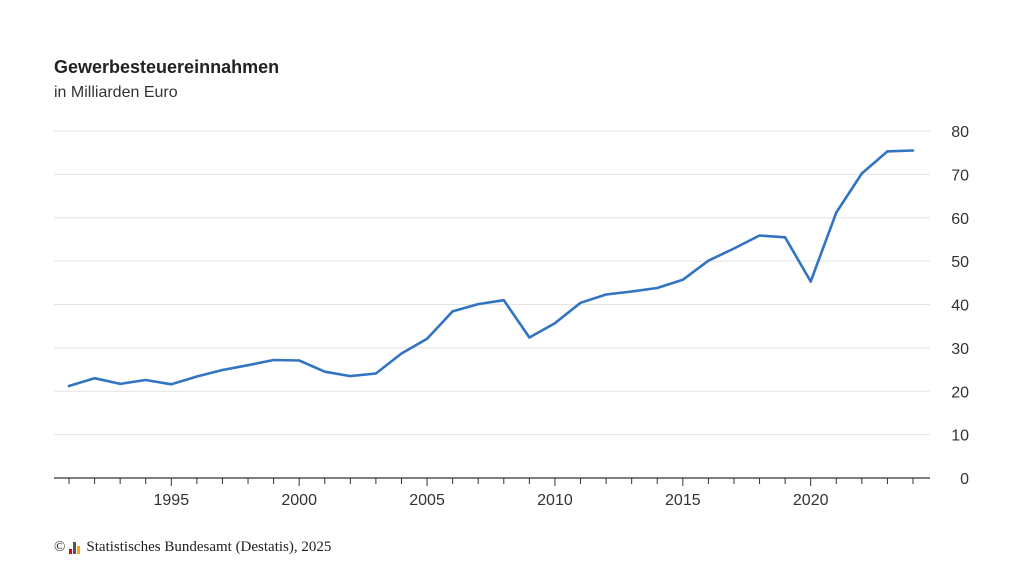 This screenshot has height=576, width=1024. Describe the element at coordinates (116, 92) in the screenshot. I see `chart-subtitle: in Milliarden Euro` at that location.